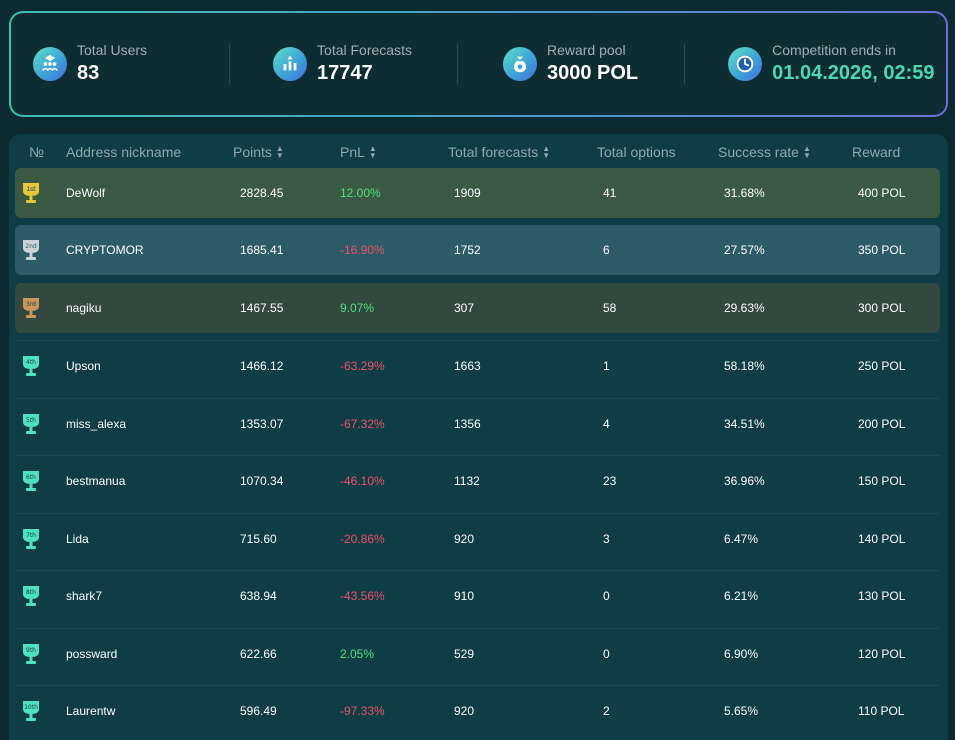 The image size is (955, 740). What do you see at coordinates (50, 64) in the screenshot?
I see `users-icon` at bounding box center [50, 64].